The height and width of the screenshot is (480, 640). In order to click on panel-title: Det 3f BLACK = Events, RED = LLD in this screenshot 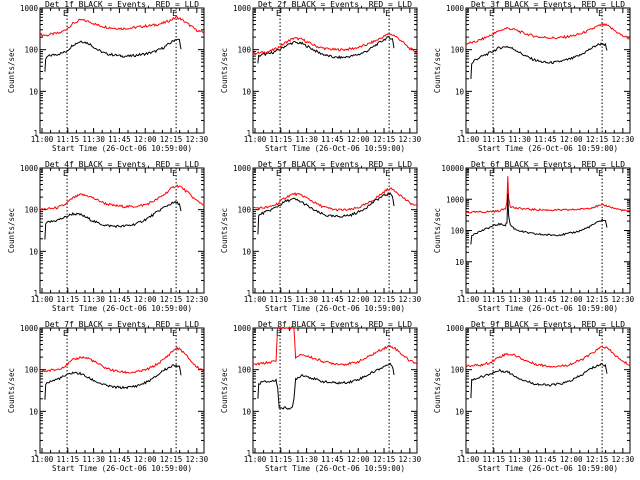, I will do `click(548, 4)`.